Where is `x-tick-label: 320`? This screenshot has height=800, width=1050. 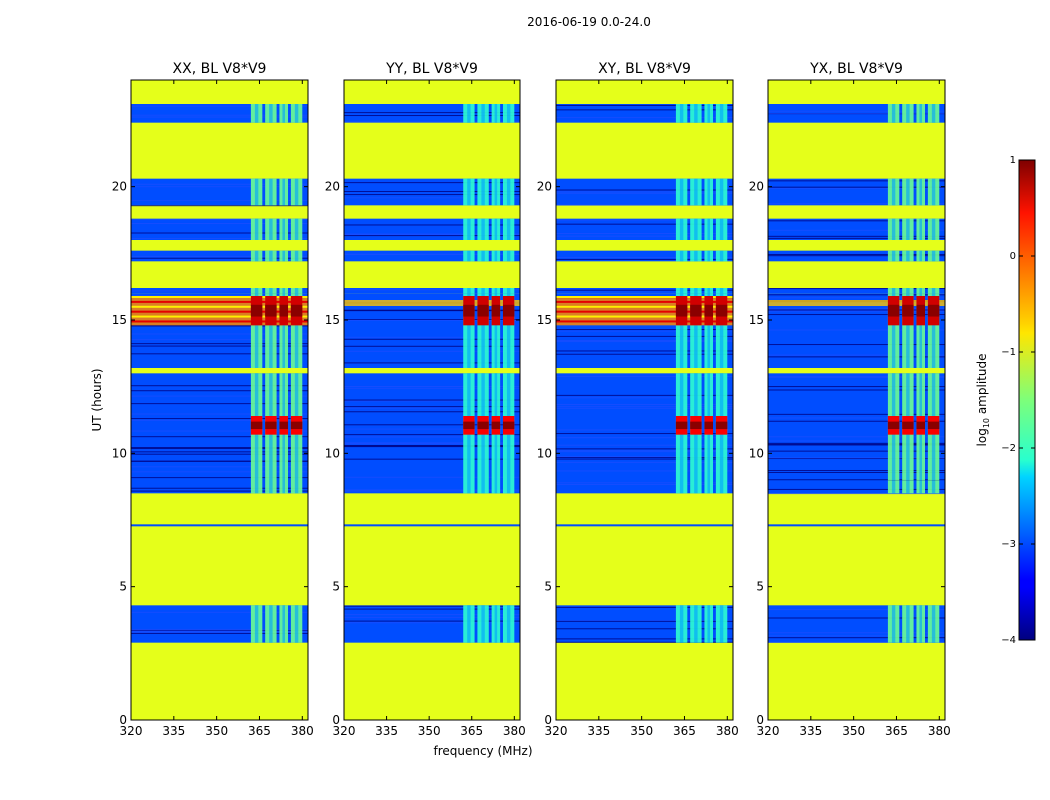 x-tick-label: 320 is located at coordinates (556, 731).